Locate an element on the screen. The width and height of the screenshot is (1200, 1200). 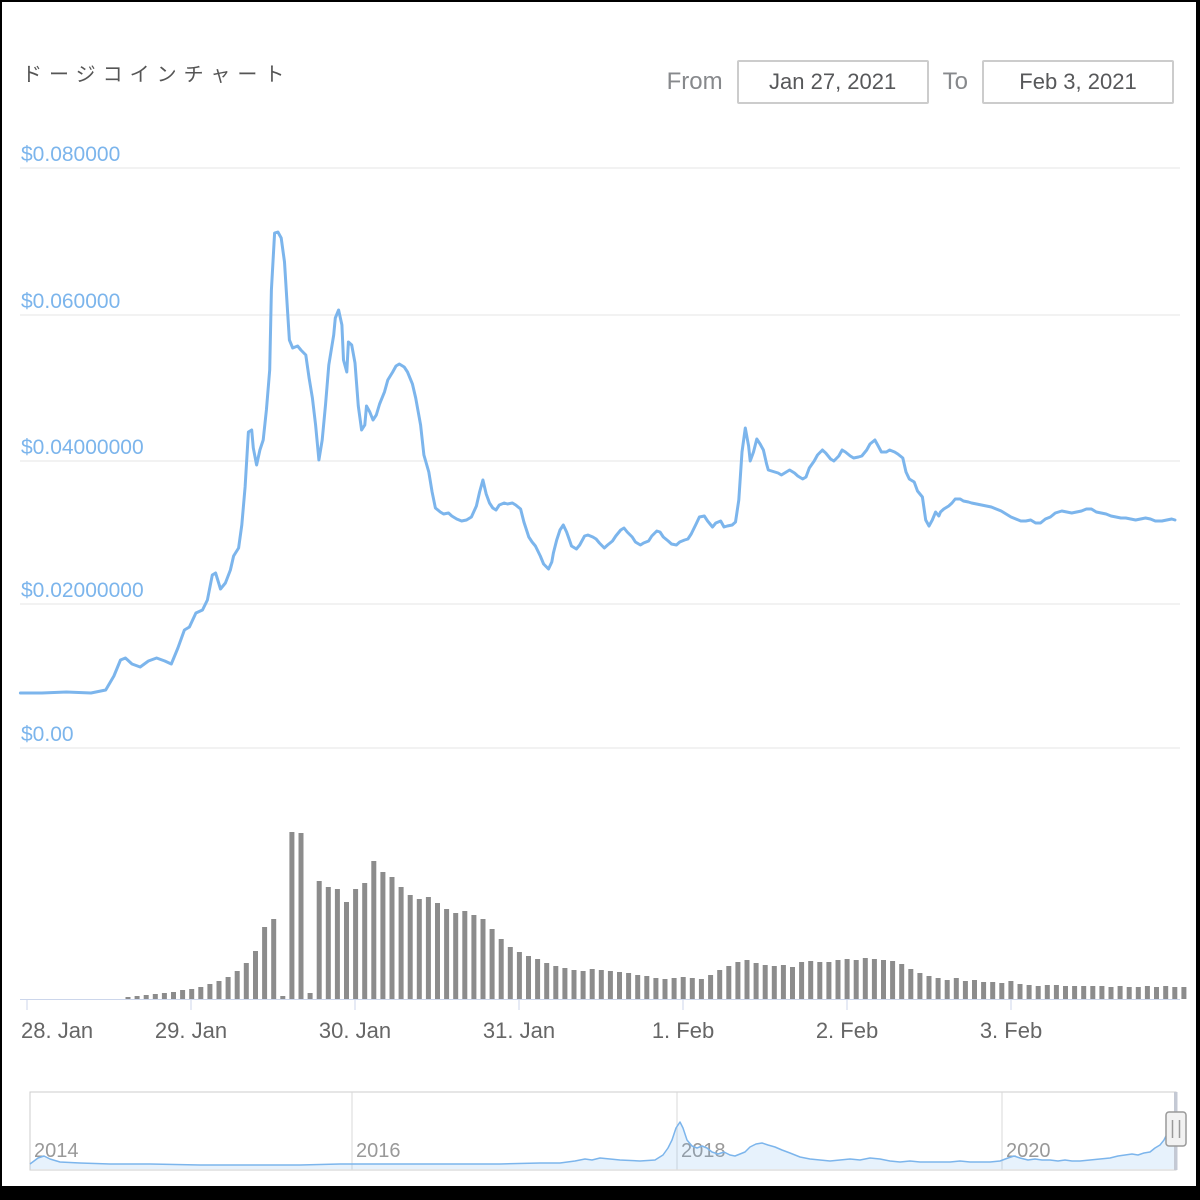
y-axis-label: $0.060000 is located at coordinates (70, 301).